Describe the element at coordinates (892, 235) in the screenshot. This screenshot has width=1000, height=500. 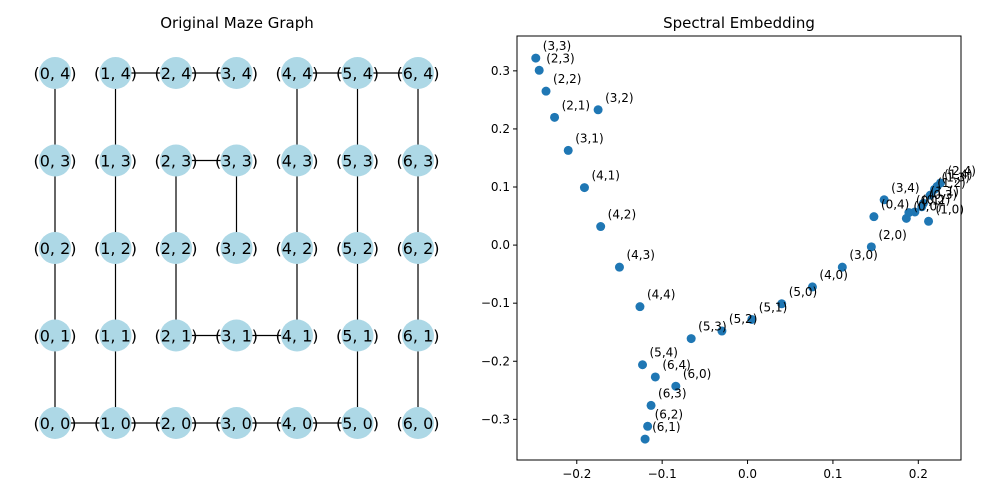
I see `scatter-point-label: (2,0)` at that location.